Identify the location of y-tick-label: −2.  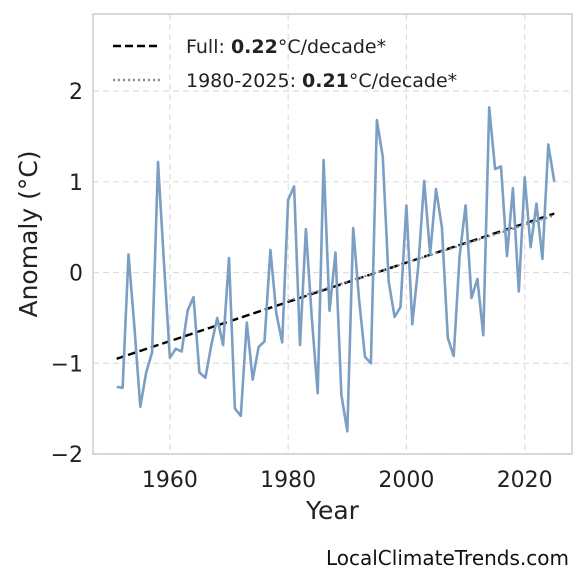
(67, 455).